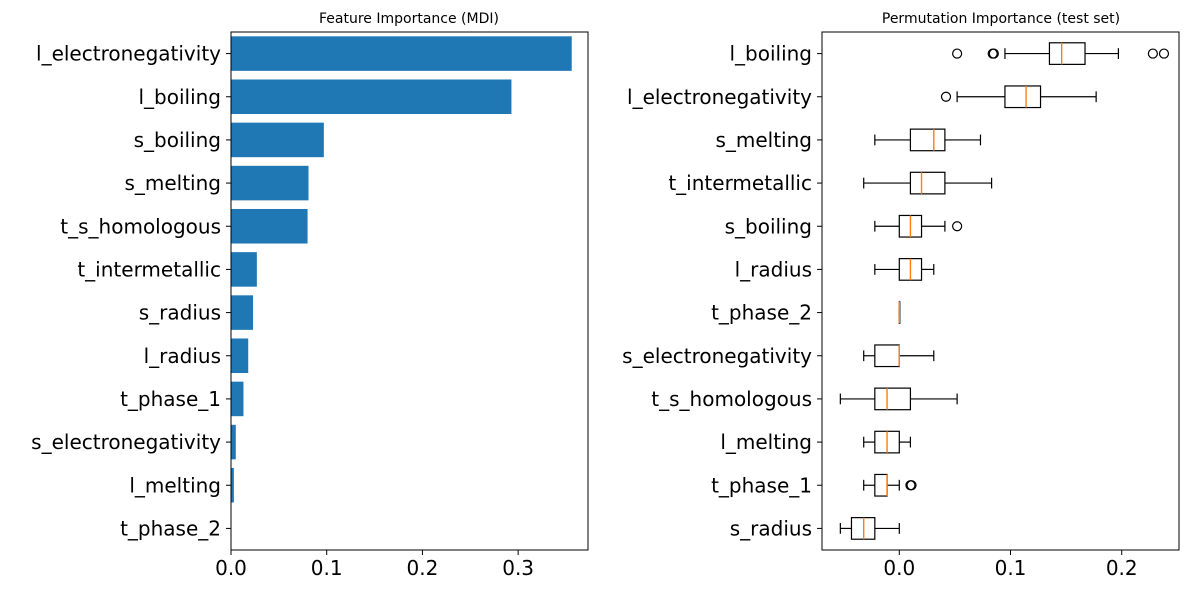  I want to click on mdi-x-tick-label-2: 0.2, so click(423, 568).